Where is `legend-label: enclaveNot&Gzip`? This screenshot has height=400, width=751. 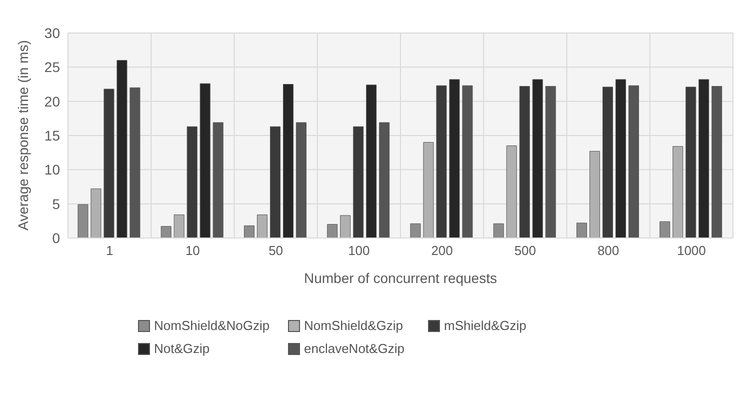
legend-label: enclaveNot&Gzip is located at coordinates (354, 348).